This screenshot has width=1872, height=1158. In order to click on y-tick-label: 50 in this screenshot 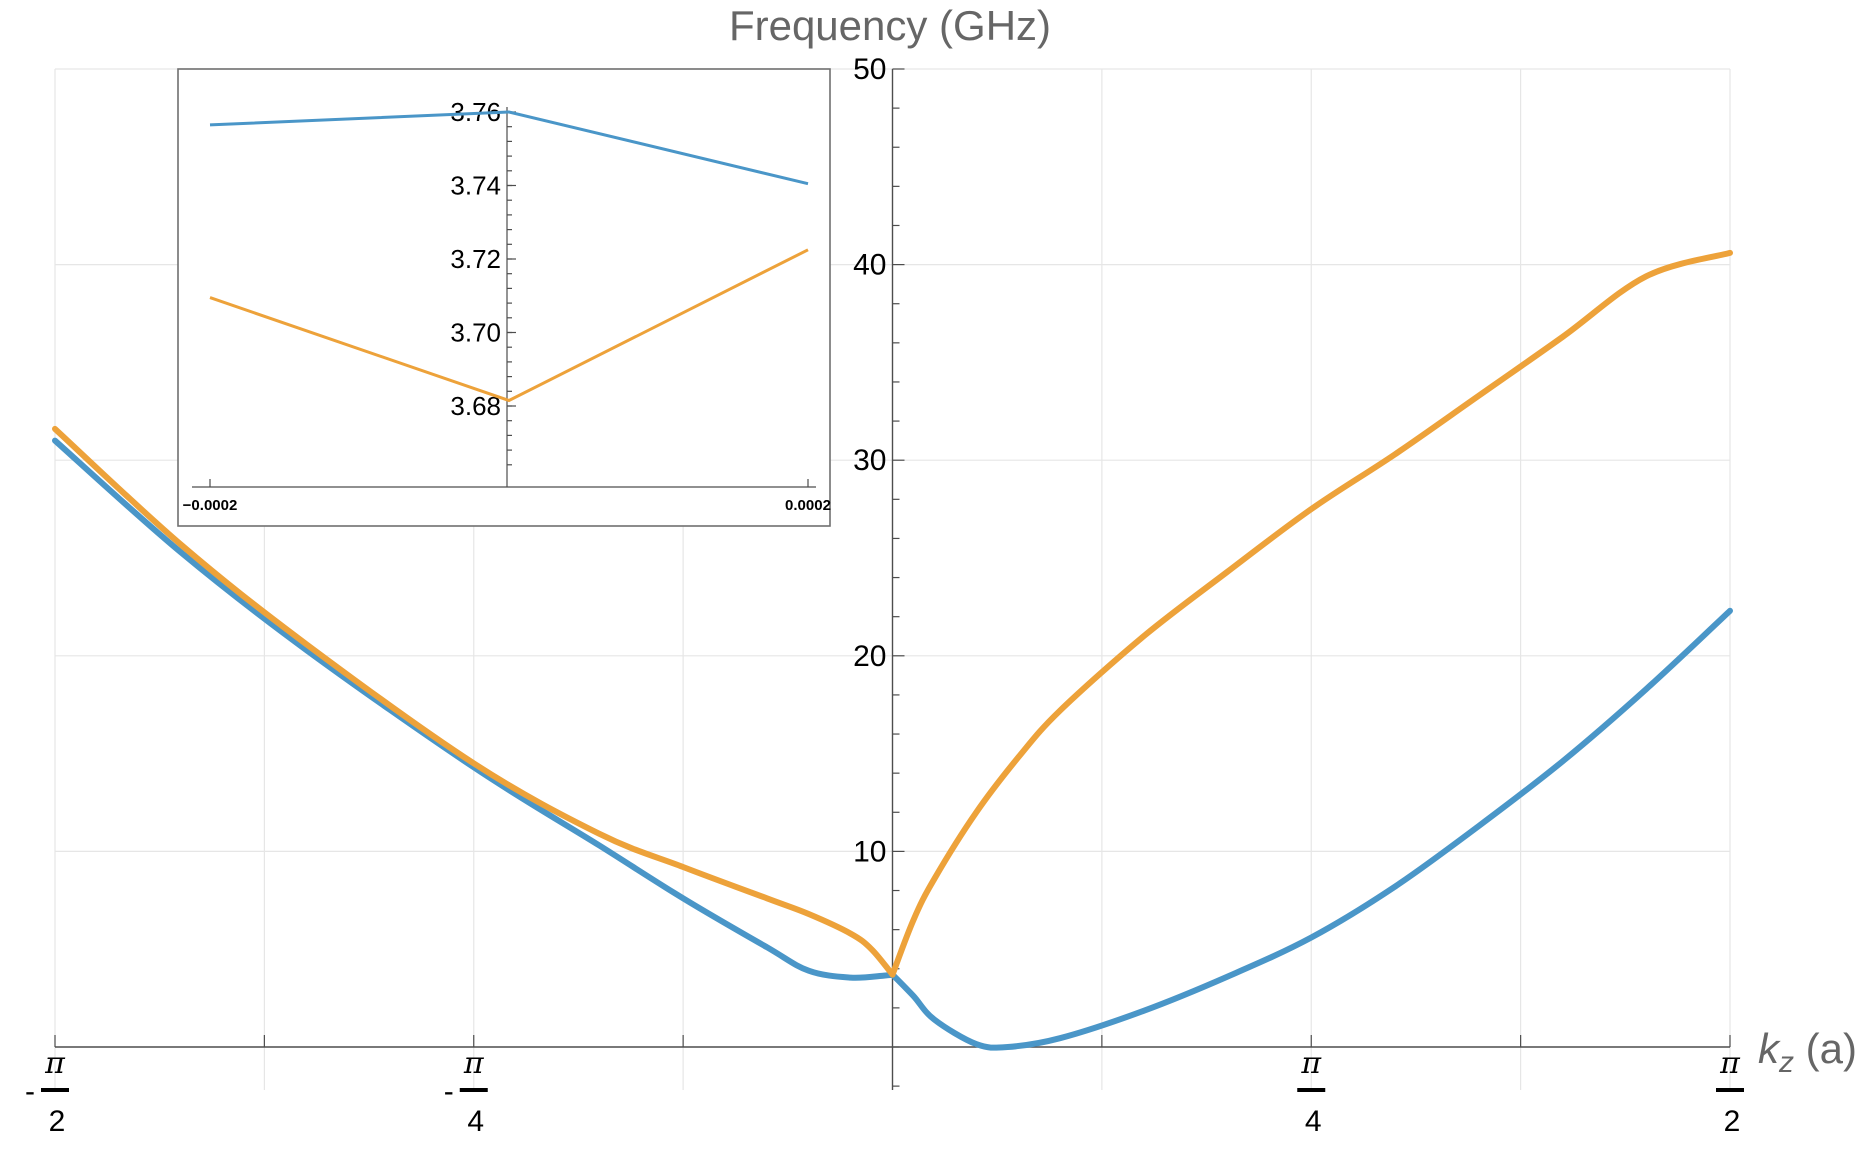, I will do `click(869, 69)`.